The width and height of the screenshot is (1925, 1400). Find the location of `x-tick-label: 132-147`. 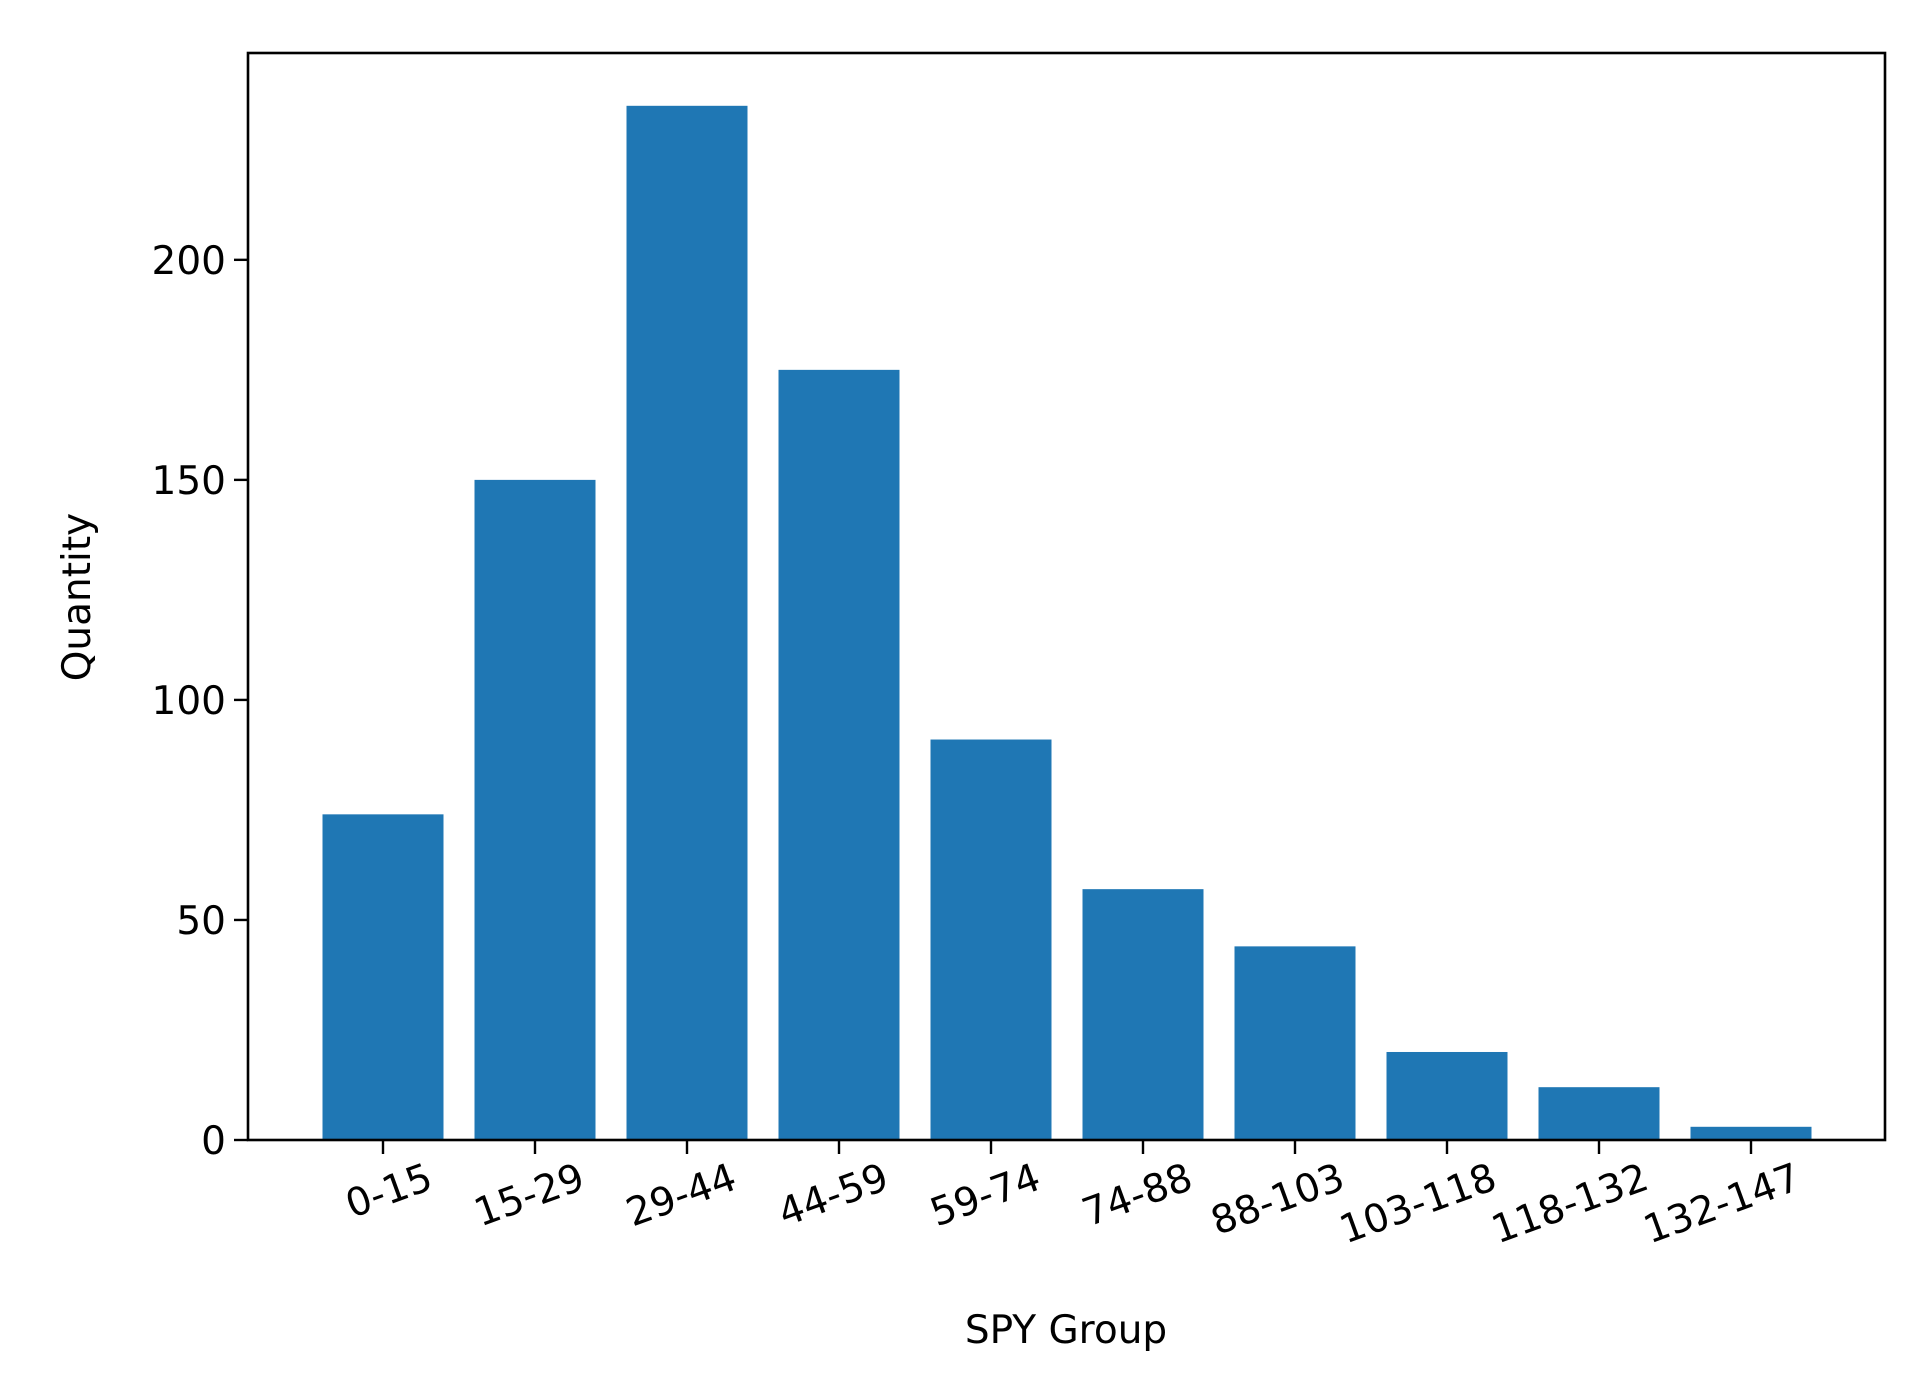

x-tick-label: 132-147 is located at coordinates (1722, 1204).